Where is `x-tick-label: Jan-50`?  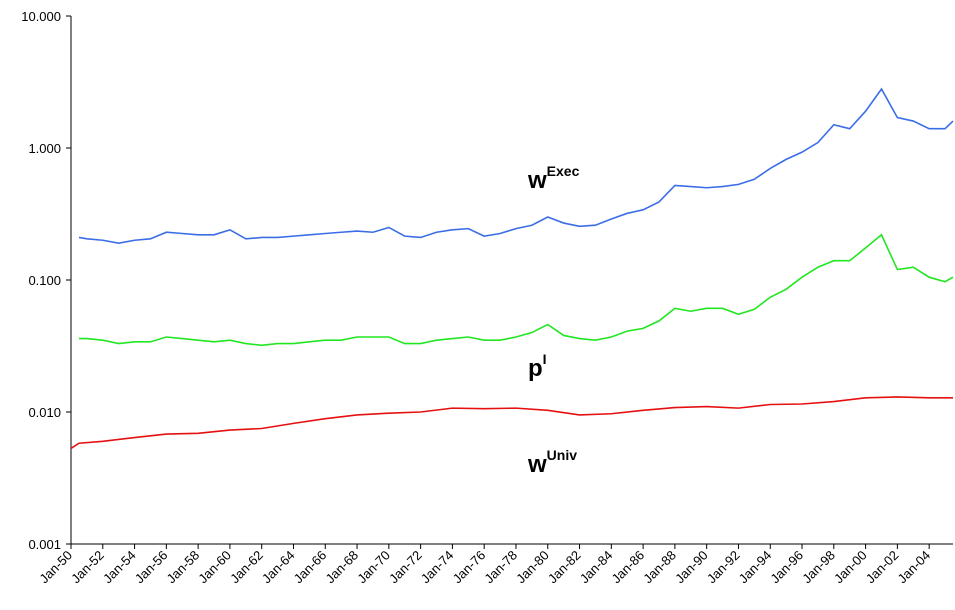
x-tick-label: Jan-50 is located at coordinates (55, 567).